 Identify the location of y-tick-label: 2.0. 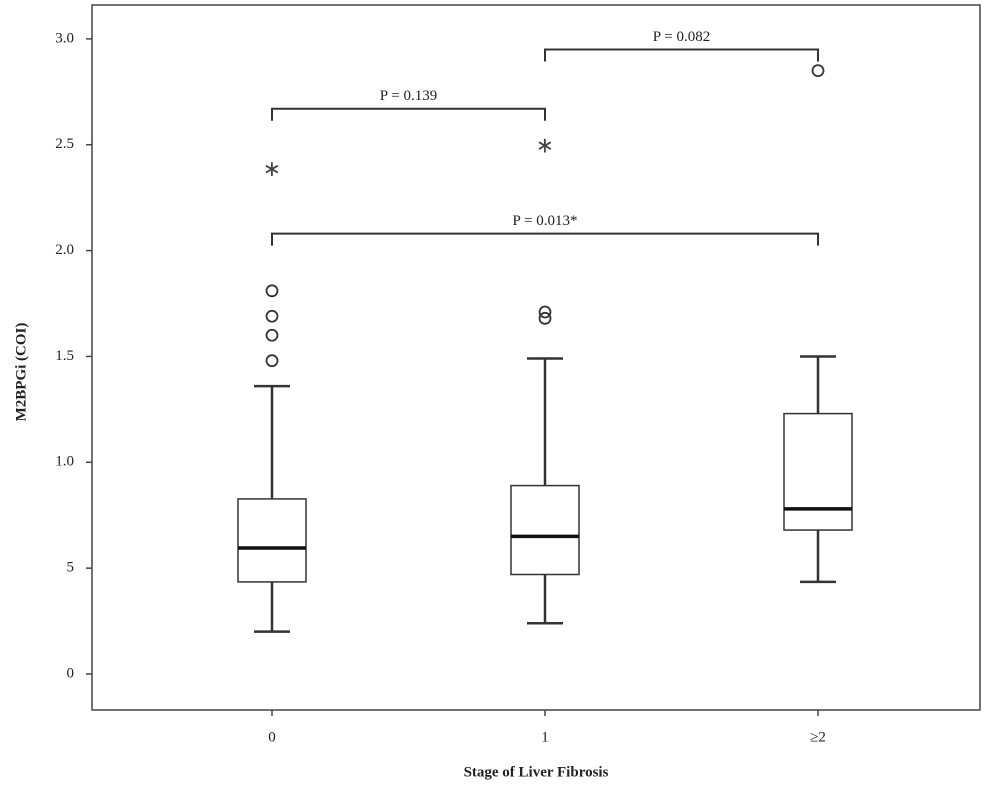
(64, 250).